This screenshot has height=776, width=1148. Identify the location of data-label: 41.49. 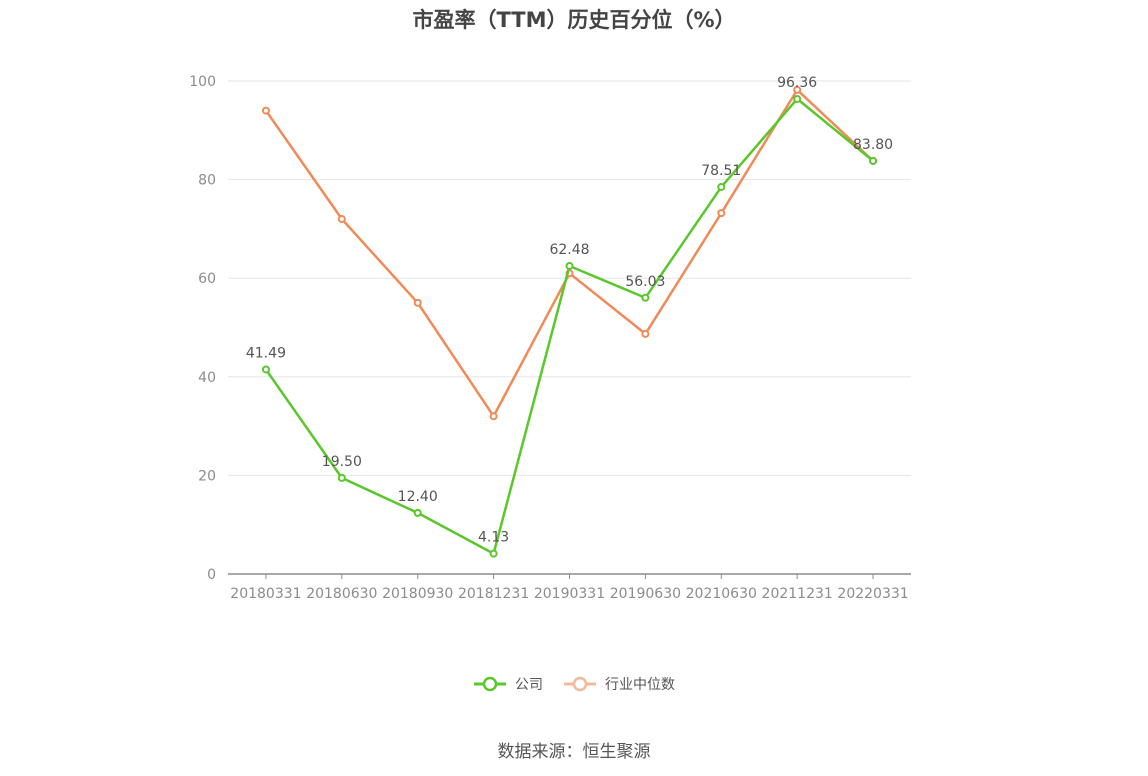
(266, 353).